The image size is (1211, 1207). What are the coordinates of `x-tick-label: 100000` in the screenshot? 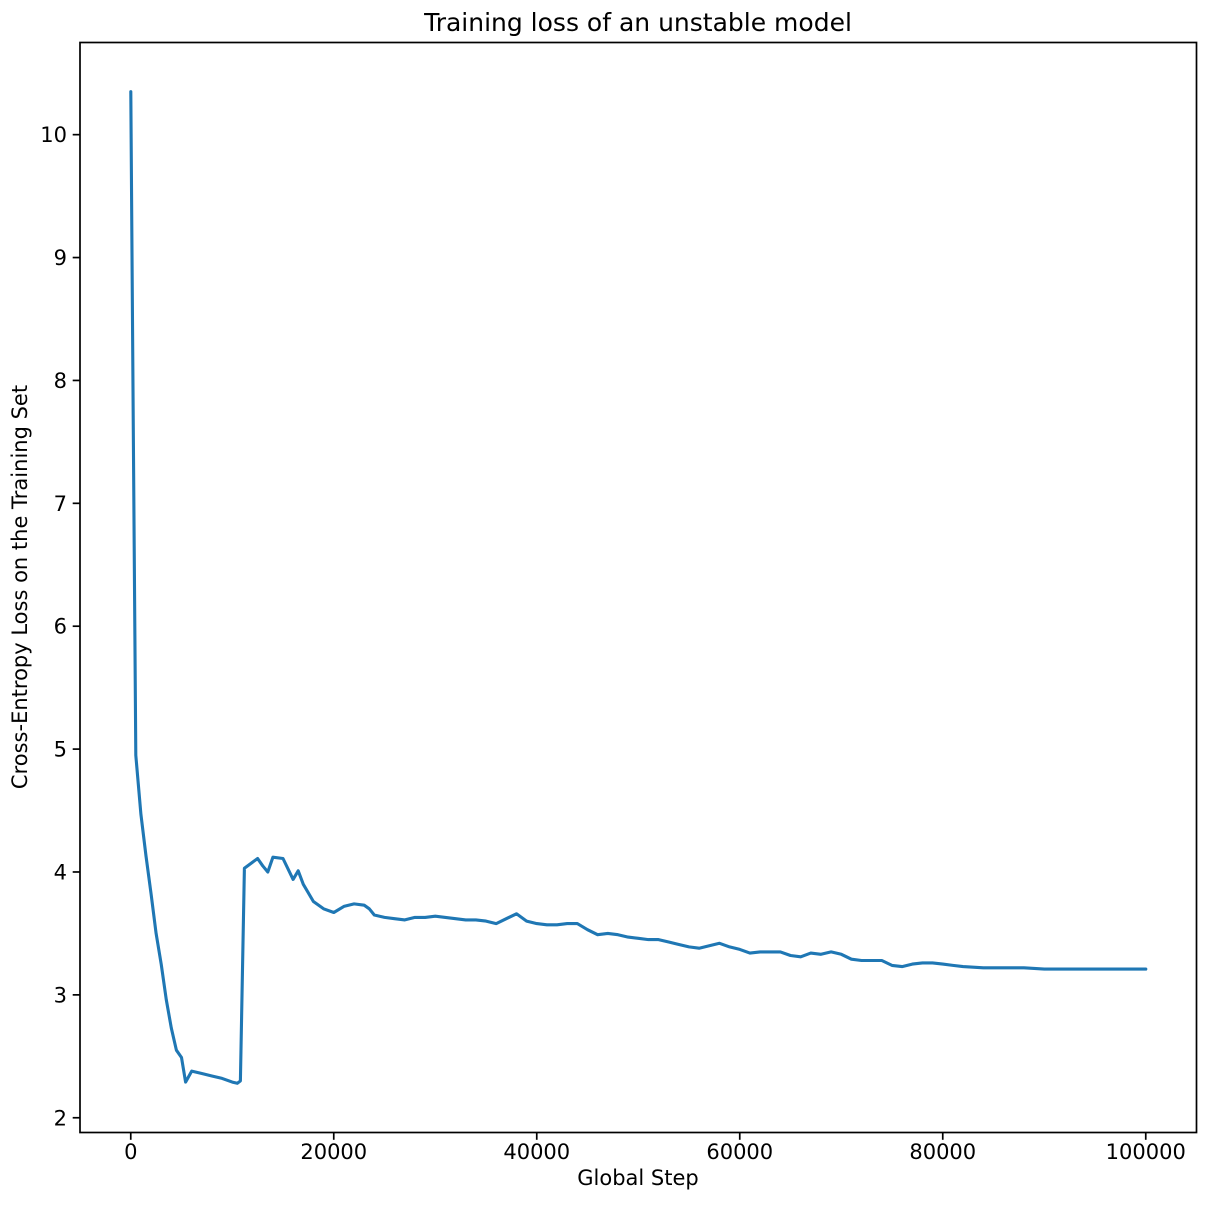 It's located at (1146, 1152).